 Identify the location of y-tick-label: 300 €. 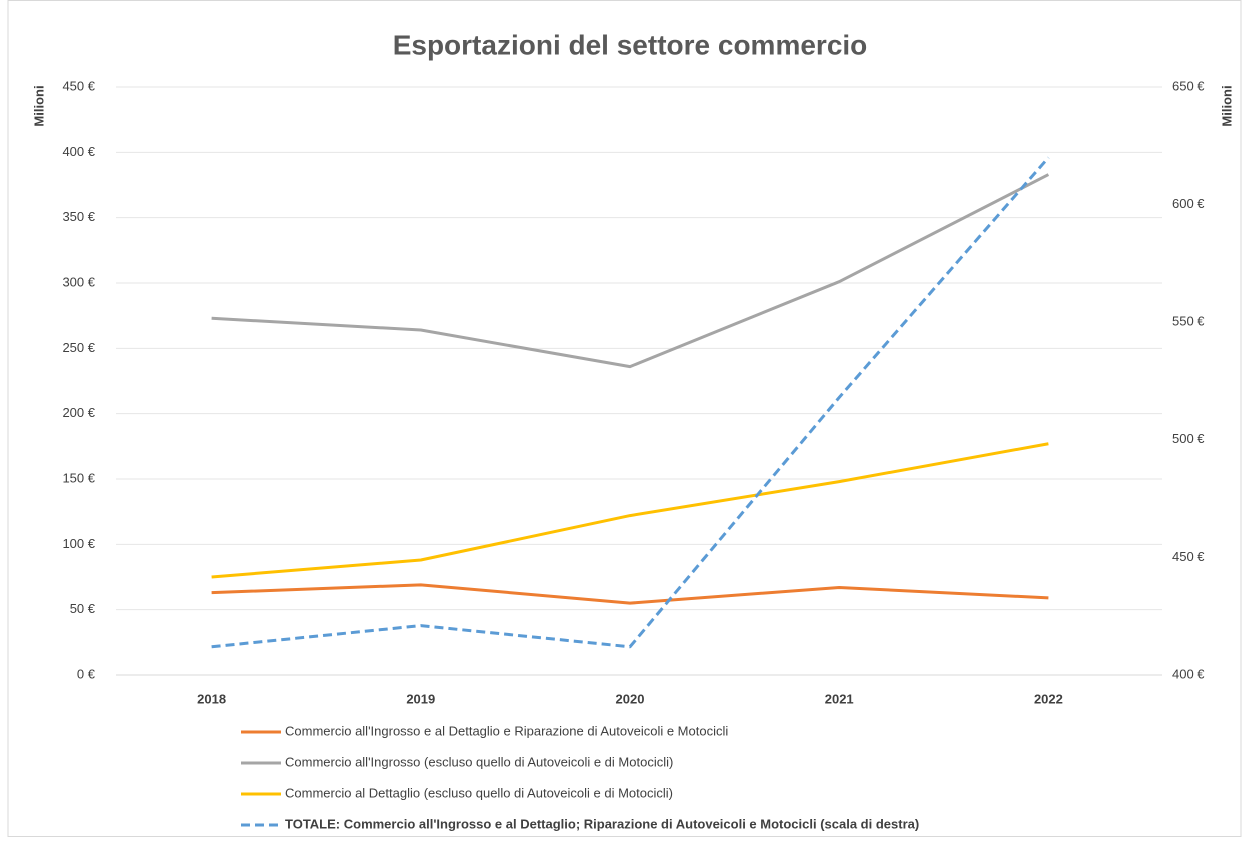
(78, 281).